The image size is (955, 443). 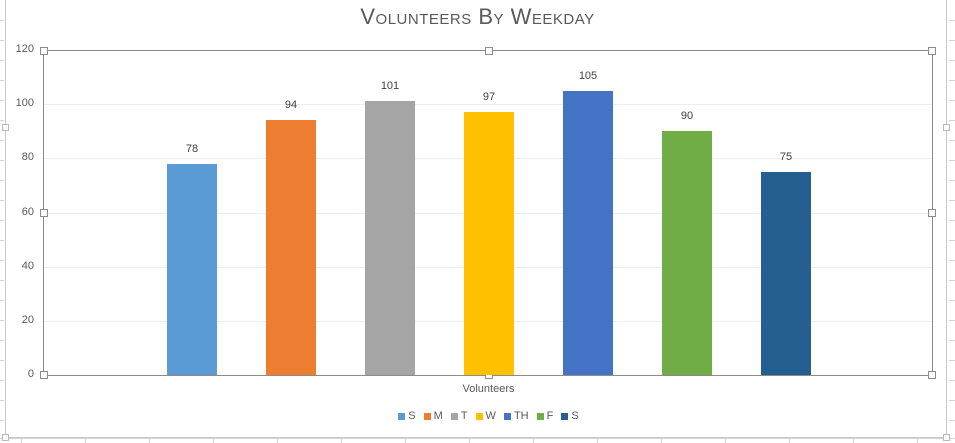 I want to click on frame-resize-handle-left, so click(x=5, y=127).